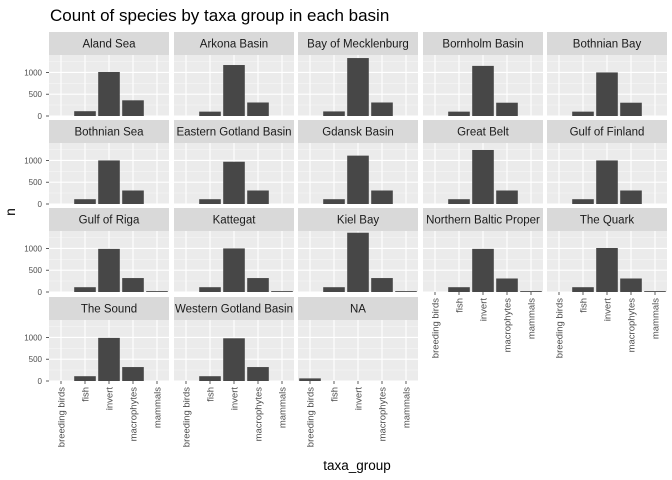  I want to click on facet-label: Arkona Basin, so click(234, 45).